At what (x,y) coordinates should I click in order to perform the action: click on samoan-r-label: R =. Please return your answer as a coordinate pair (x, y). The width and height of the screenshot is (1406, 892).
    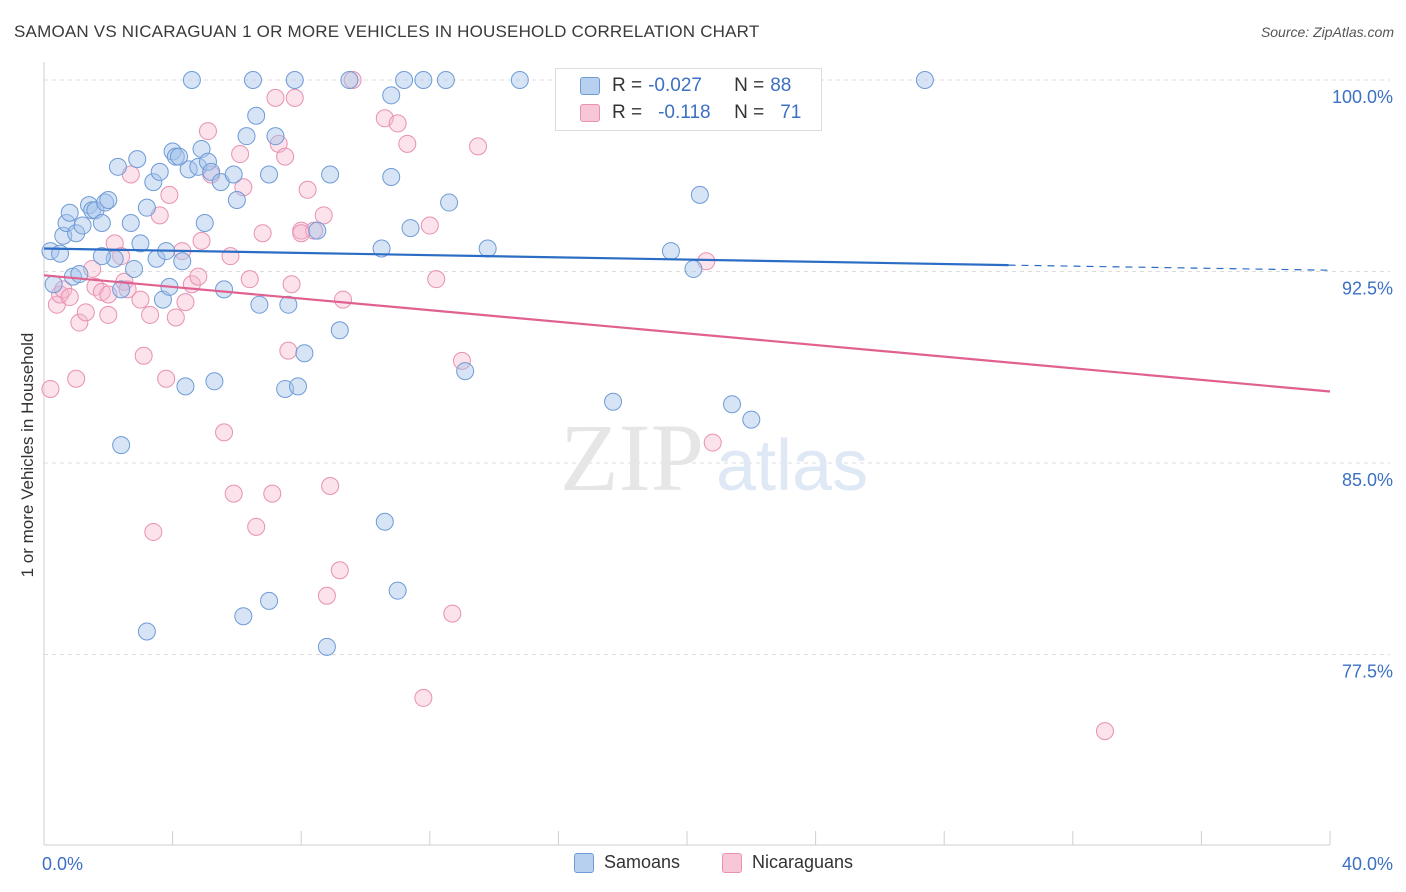
    Looking at the image, I should click on (627, 85).